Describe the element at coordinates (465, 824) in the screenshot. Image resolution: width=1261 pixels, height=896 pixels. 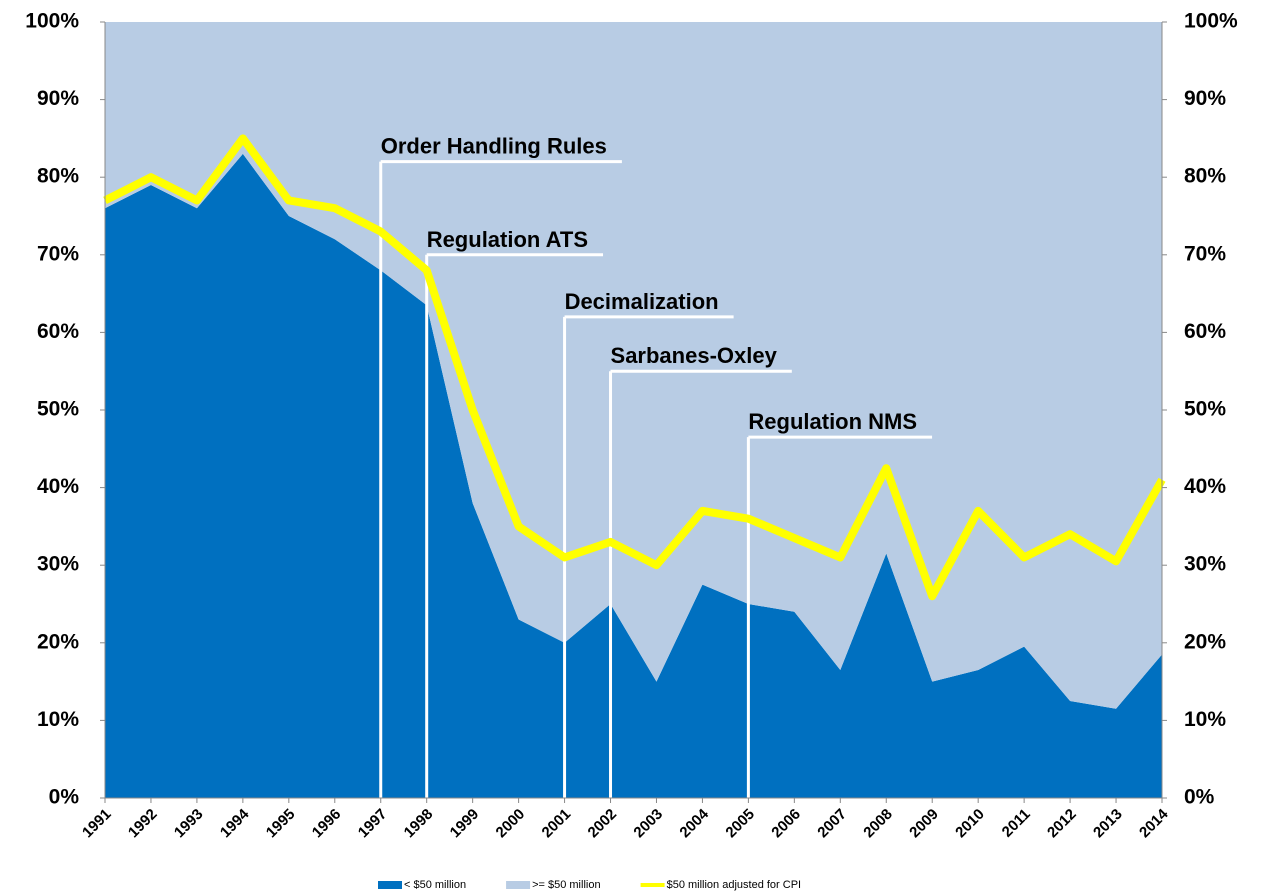
I see `x-tick-label: 1999` at that location.